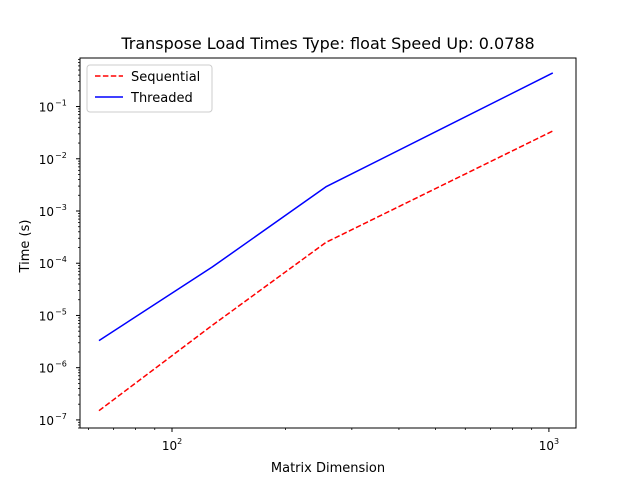 The image size is (640, 480). What do you see at coordinates (53, 263) in the screenshot?
I see `y-tick-label: 10⁻⁴` at bounding box center [53, 263].